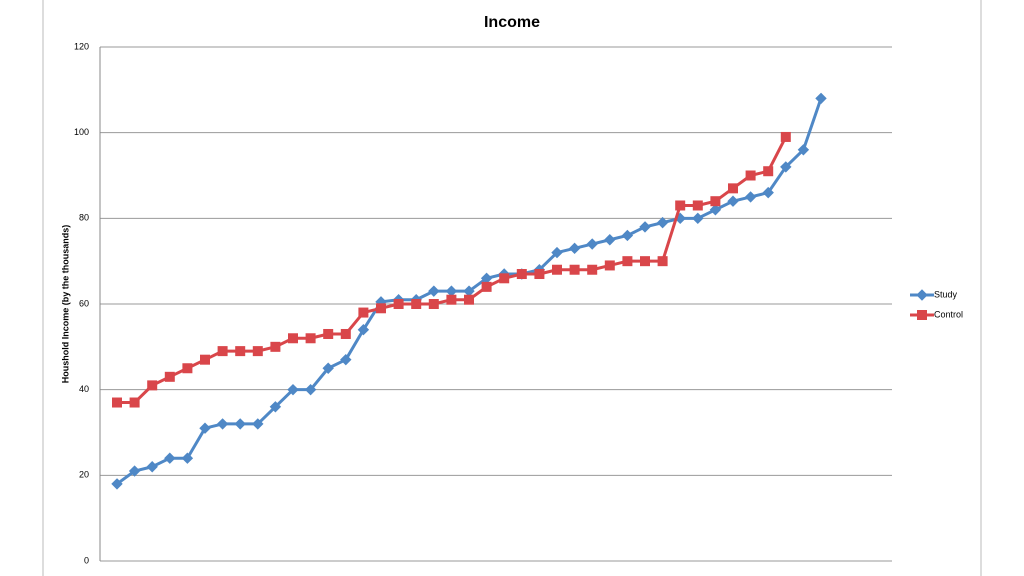 This screenshot has height=576, width=1024. I want to click on y-tick-label: 0, so click(86, 560).